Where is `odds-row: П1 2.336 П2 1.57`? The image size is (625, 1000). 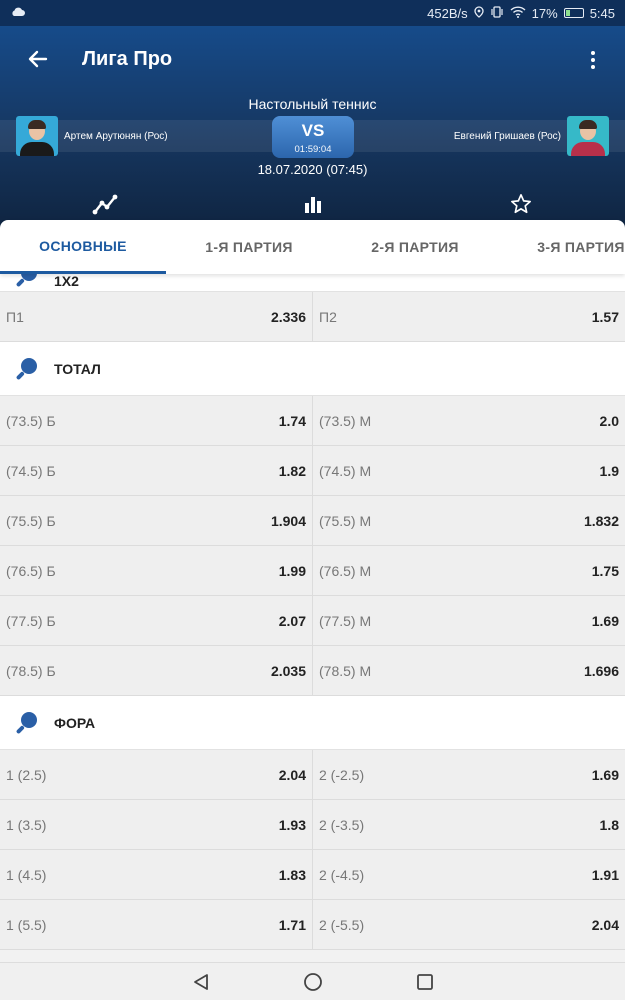 odds-row: П1 2.336 П2 1.57 is located at coordinates (312, 317).